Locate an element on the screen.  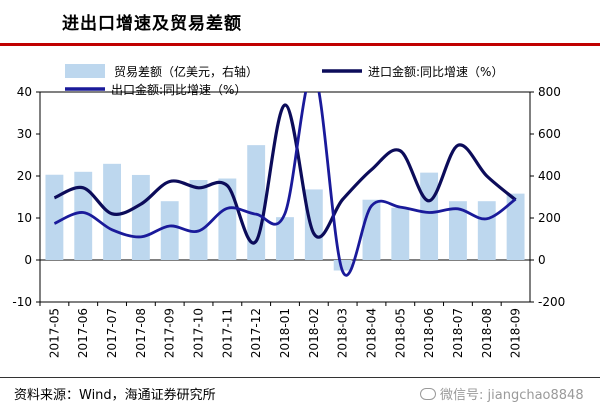
x-tick-label: 2018-06 is located at coordinates (429, 333).